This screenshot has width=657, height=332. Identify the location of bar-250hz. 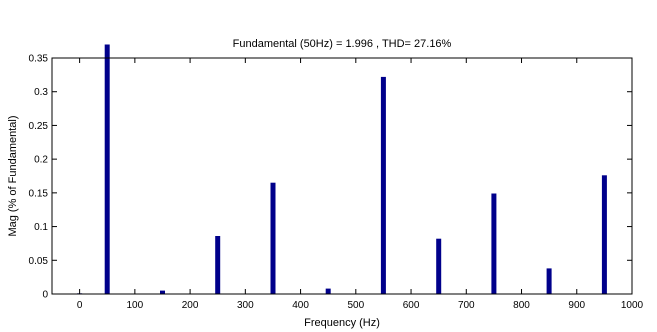
(218, 265).